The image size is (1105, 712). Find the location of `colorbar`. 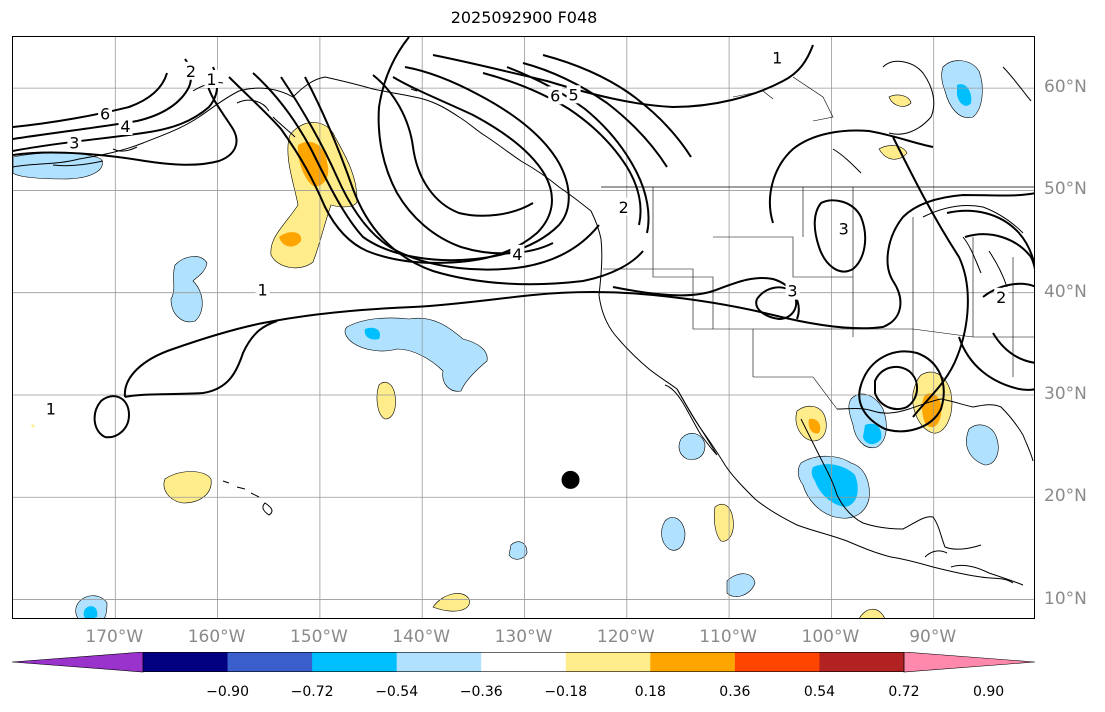

colorbar is located at coordinates (523, 662).